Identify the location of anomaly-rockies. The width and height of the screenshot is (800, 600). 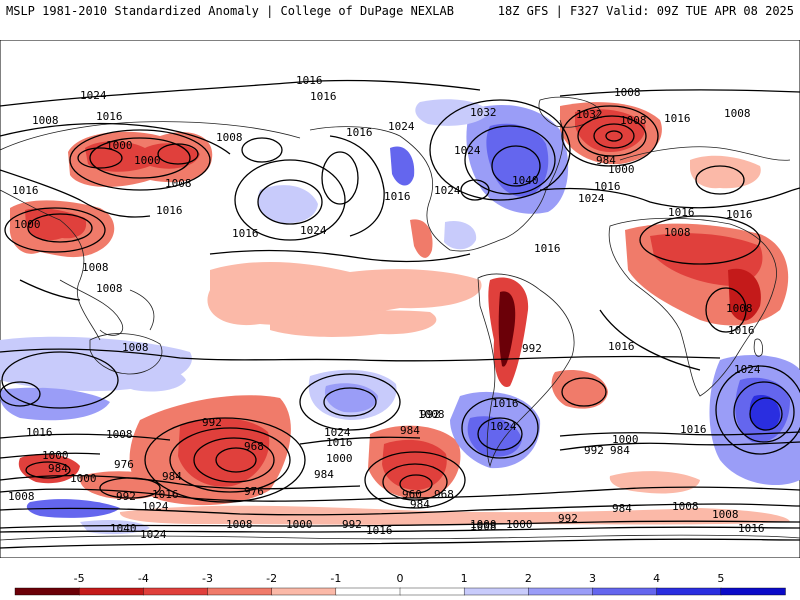
(402, 166).